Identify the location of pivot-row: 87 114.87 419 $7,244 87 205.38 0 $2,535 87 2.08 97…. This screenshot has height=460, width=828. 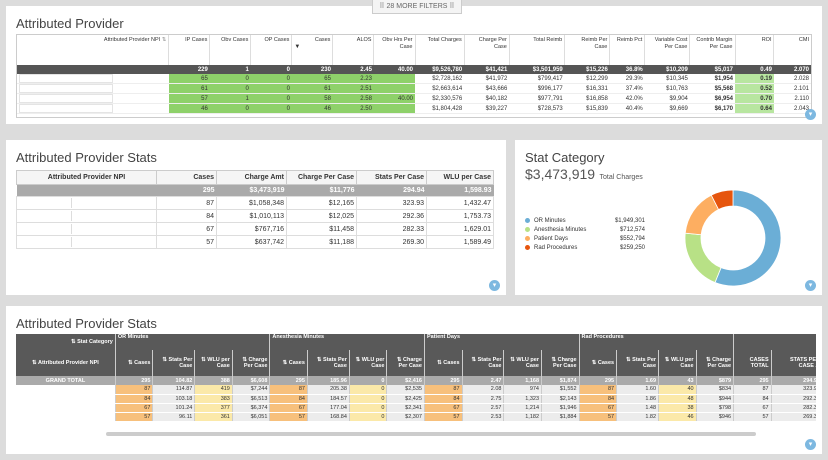
(416, 390).